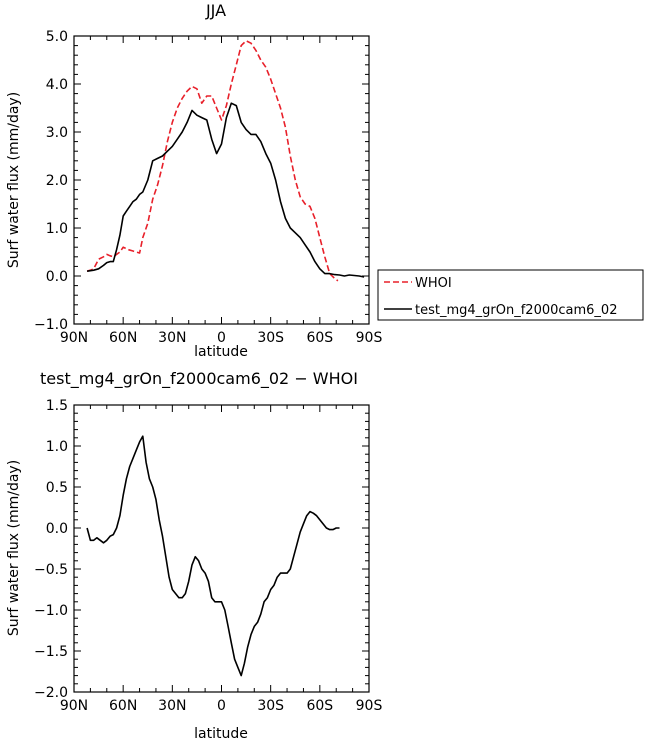 The width and height of the screenshot is (648, 744). I want to click on y-tick-label: 4.0, so click(57, 85).